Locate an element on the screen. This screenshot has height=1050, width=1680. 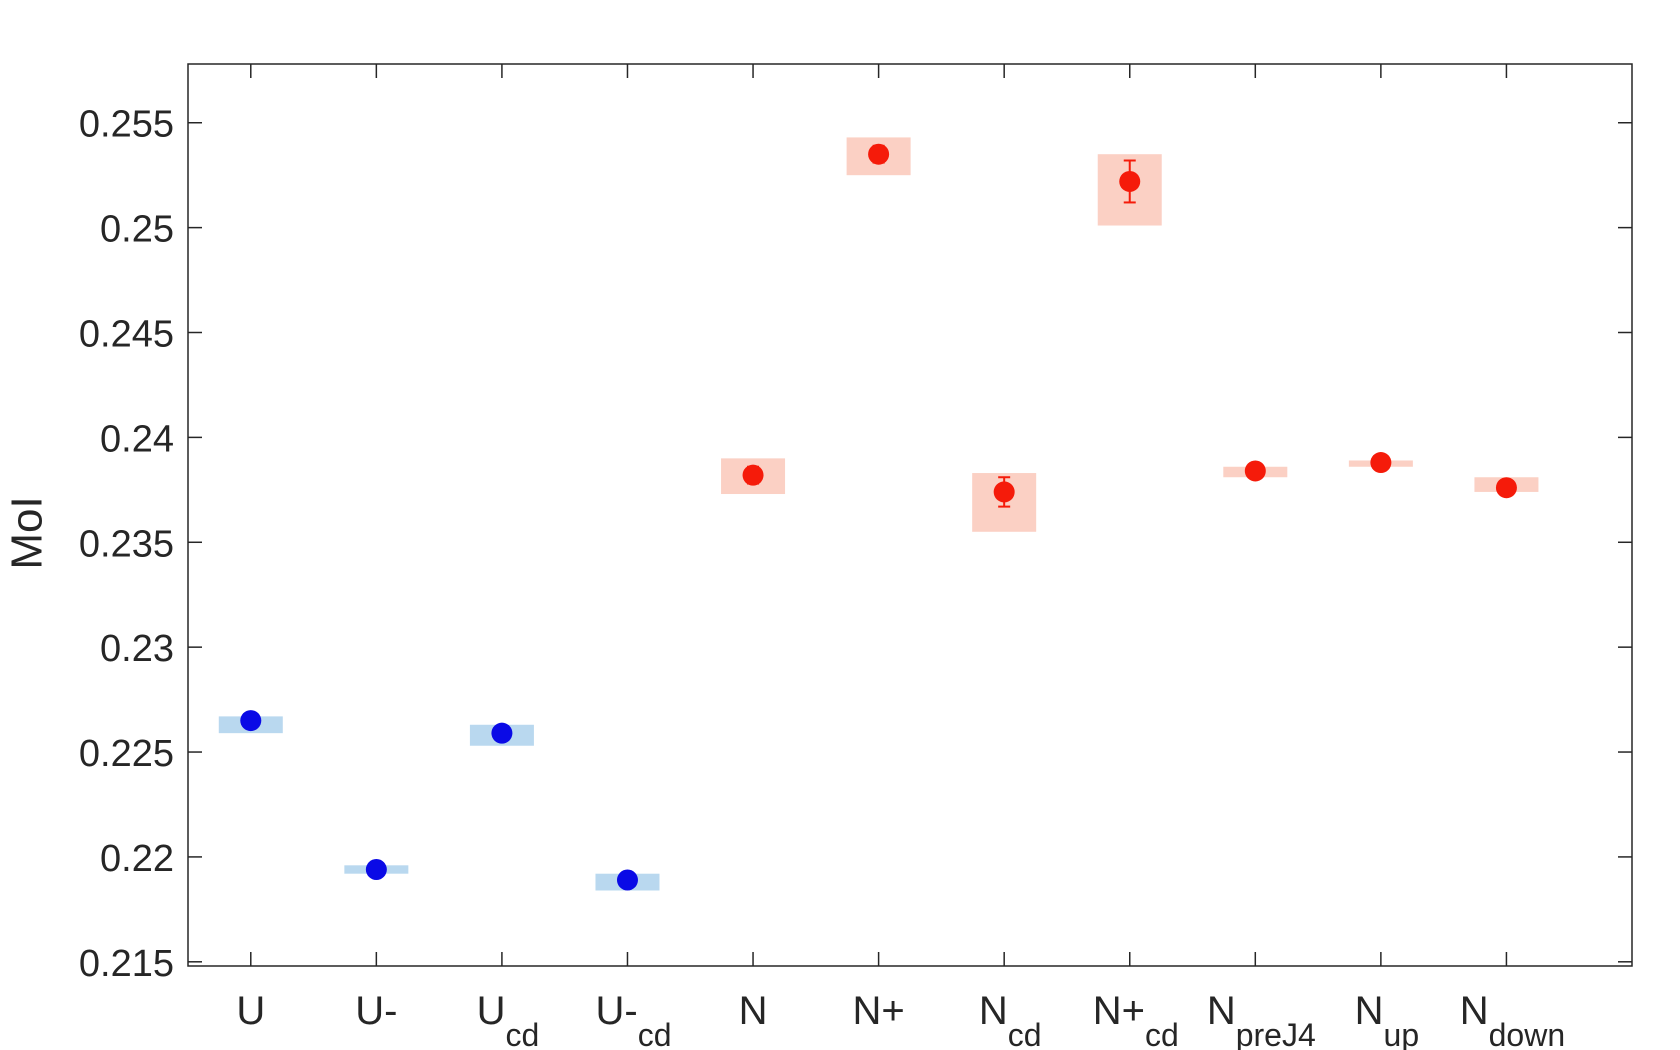
x-tick-label: NpreJ4 is located at coordinates (1261, 1019).